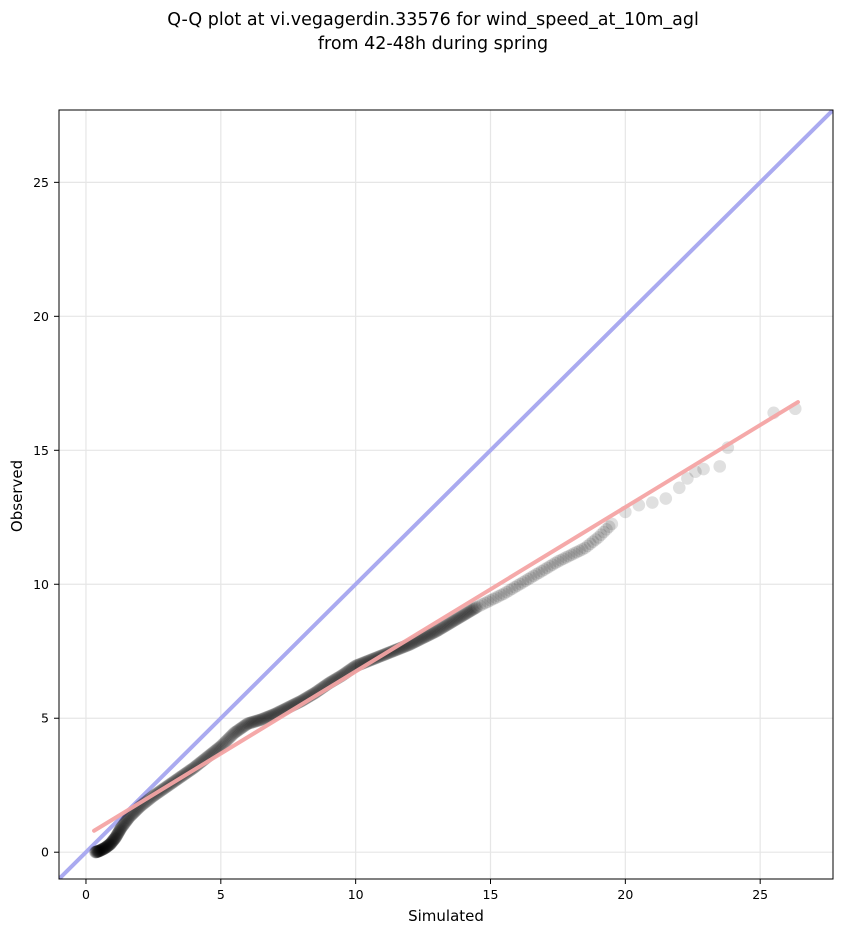  Describe the element at coordinates (356, 894) in the screenshot. I see `x-tick-label: 10` at that location.